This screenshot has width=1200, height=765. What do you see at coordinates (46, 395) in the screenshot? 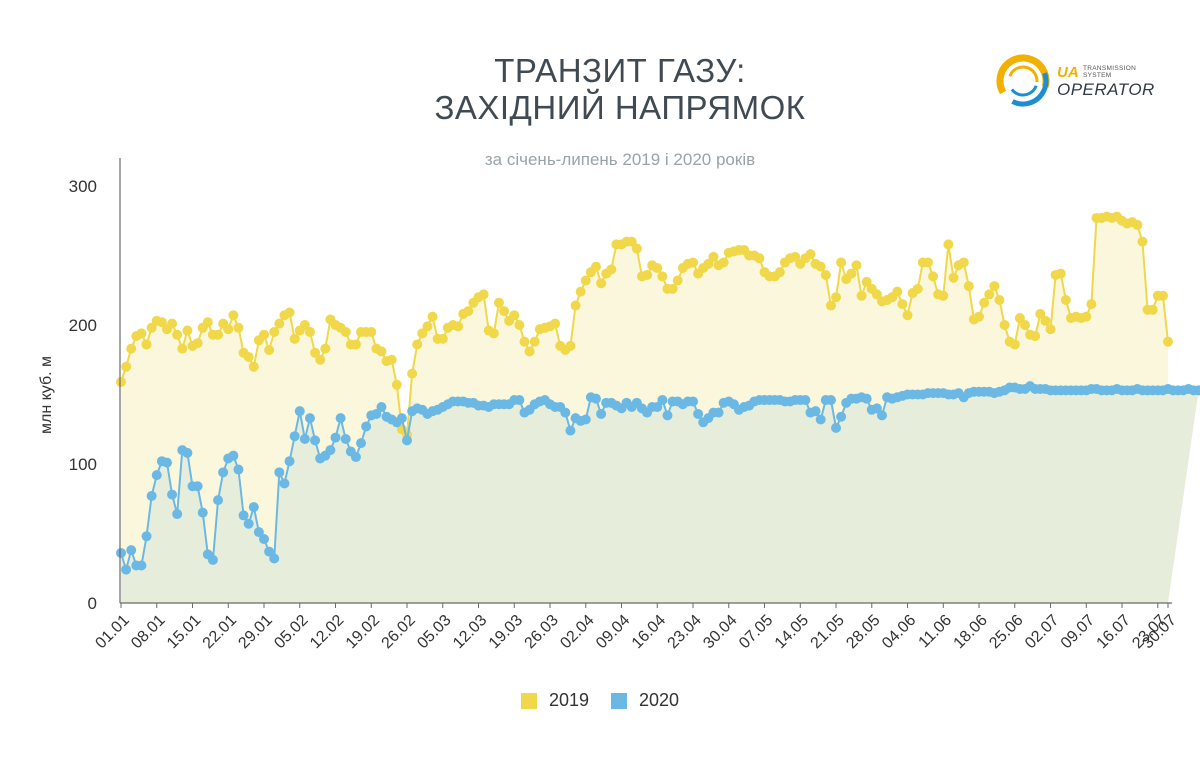
I see `y-axis-label: млн куб. м` at bounding box center [46, 395].